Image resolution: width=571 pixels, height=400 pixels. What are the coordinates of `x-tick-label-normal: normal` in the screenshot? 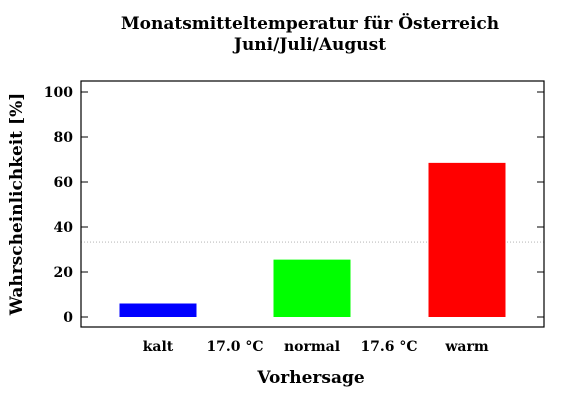 It's located at (312, 347).